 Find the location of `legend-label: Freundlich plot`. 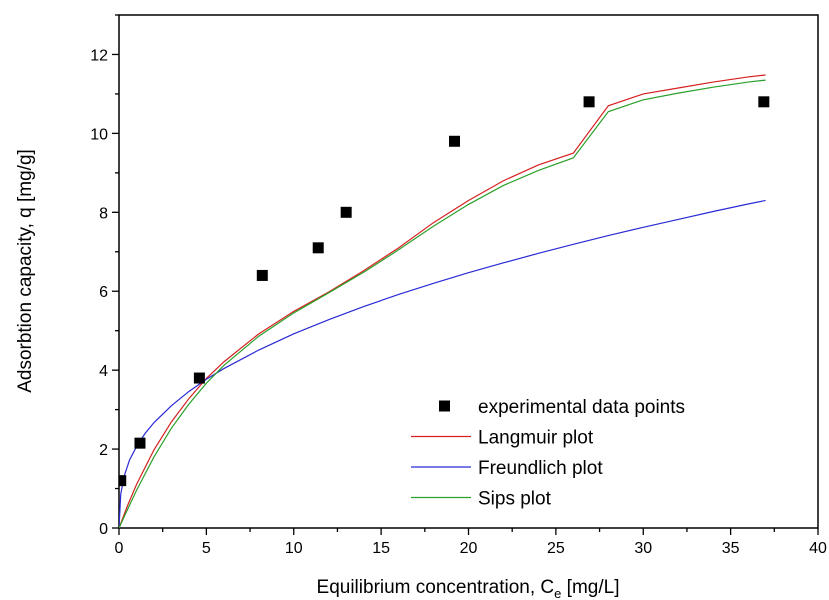

legend-label: Freundlich plot is located at coordinates (540, 468).